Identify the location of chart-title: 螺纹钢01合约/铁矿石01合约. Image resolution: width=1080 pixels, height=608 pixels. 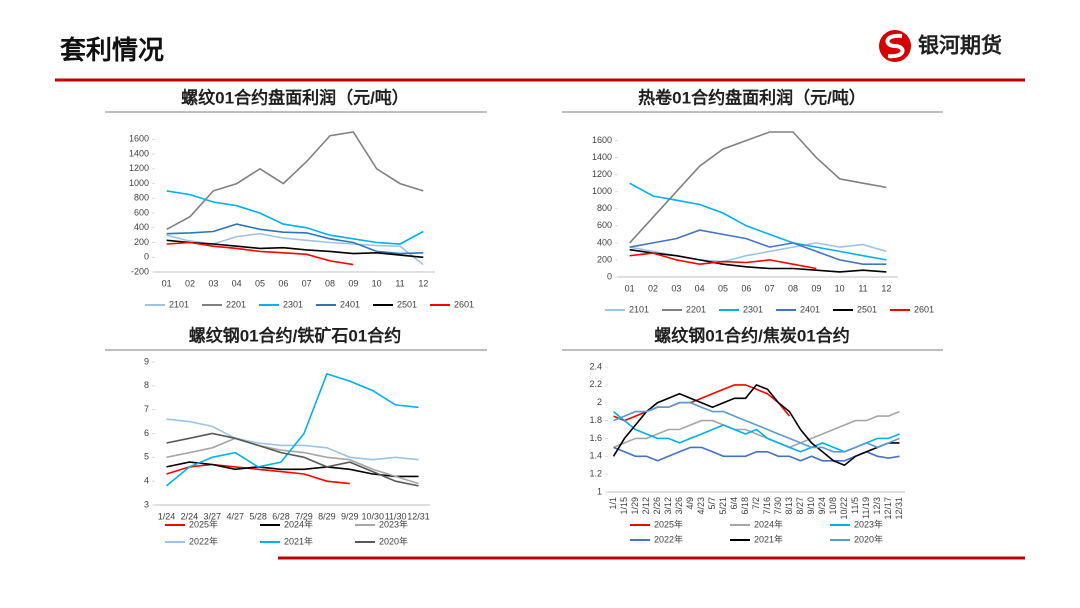
(295, 335).